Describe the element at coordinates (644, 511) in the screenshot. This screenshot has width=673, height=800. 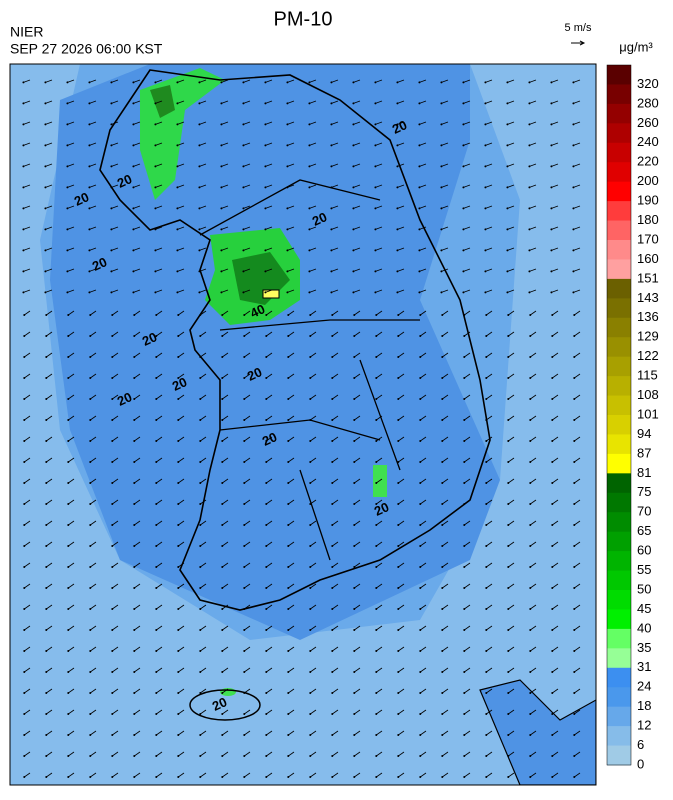
I see `colorbar-label: 70` at that location.